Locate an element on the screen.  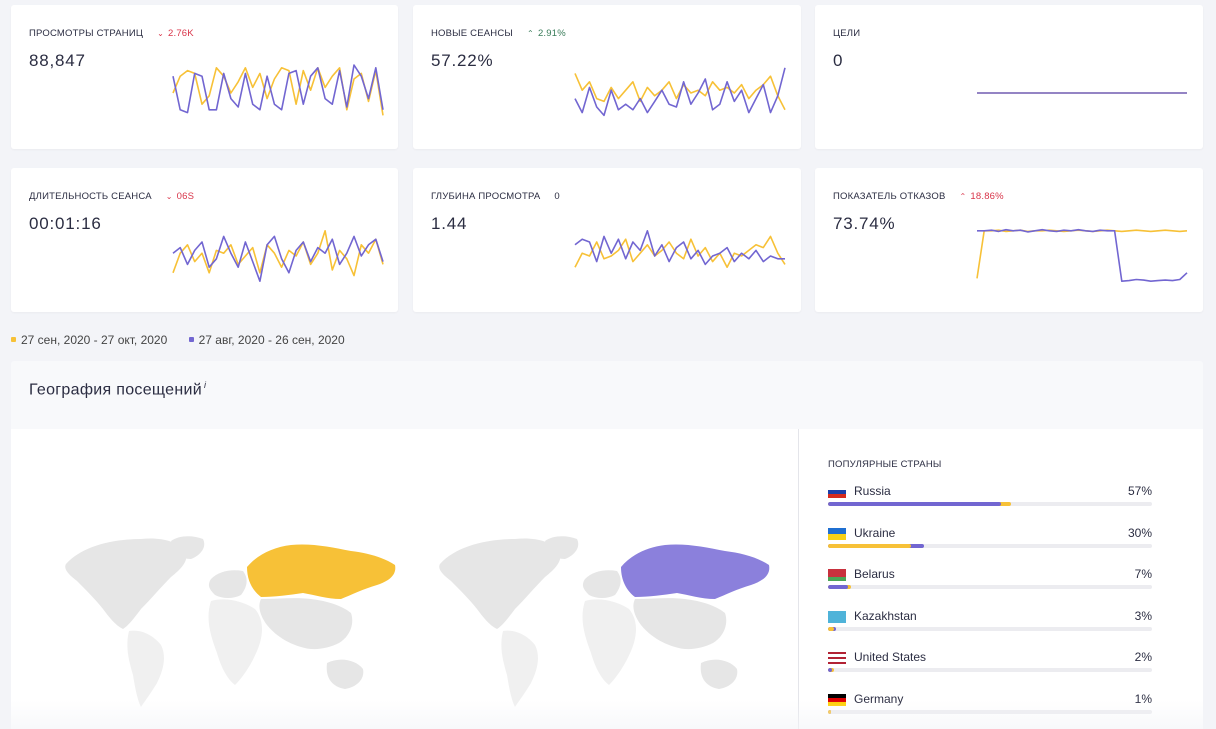
country-name: United States is located at coordinates (890, 657).